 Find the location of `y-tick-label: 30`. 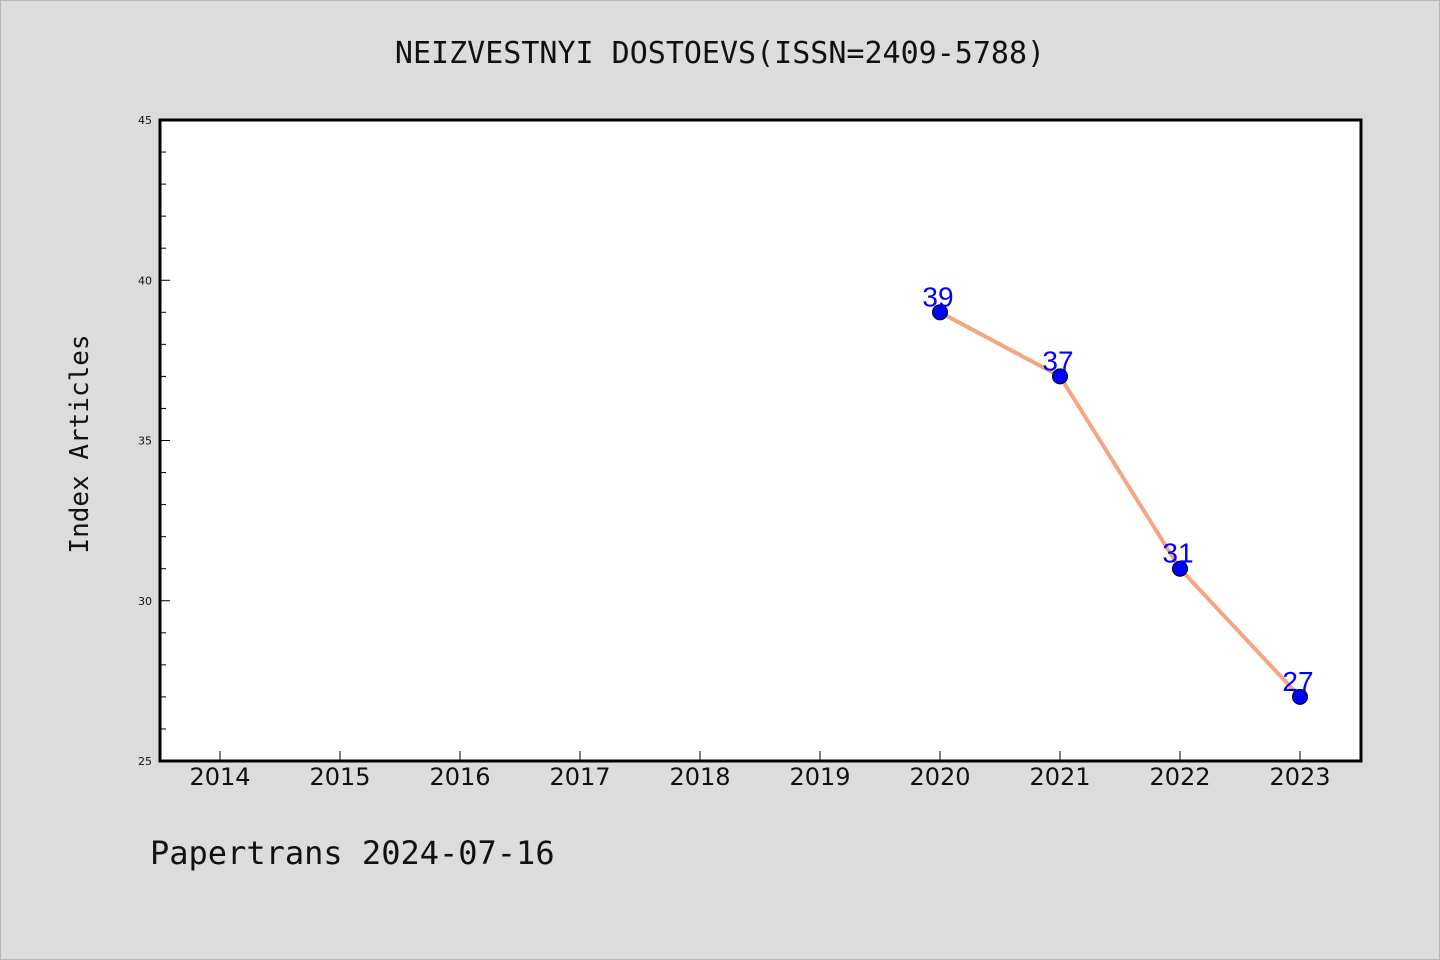

y-tick-label: 30 is located at coordinates (145, 601).